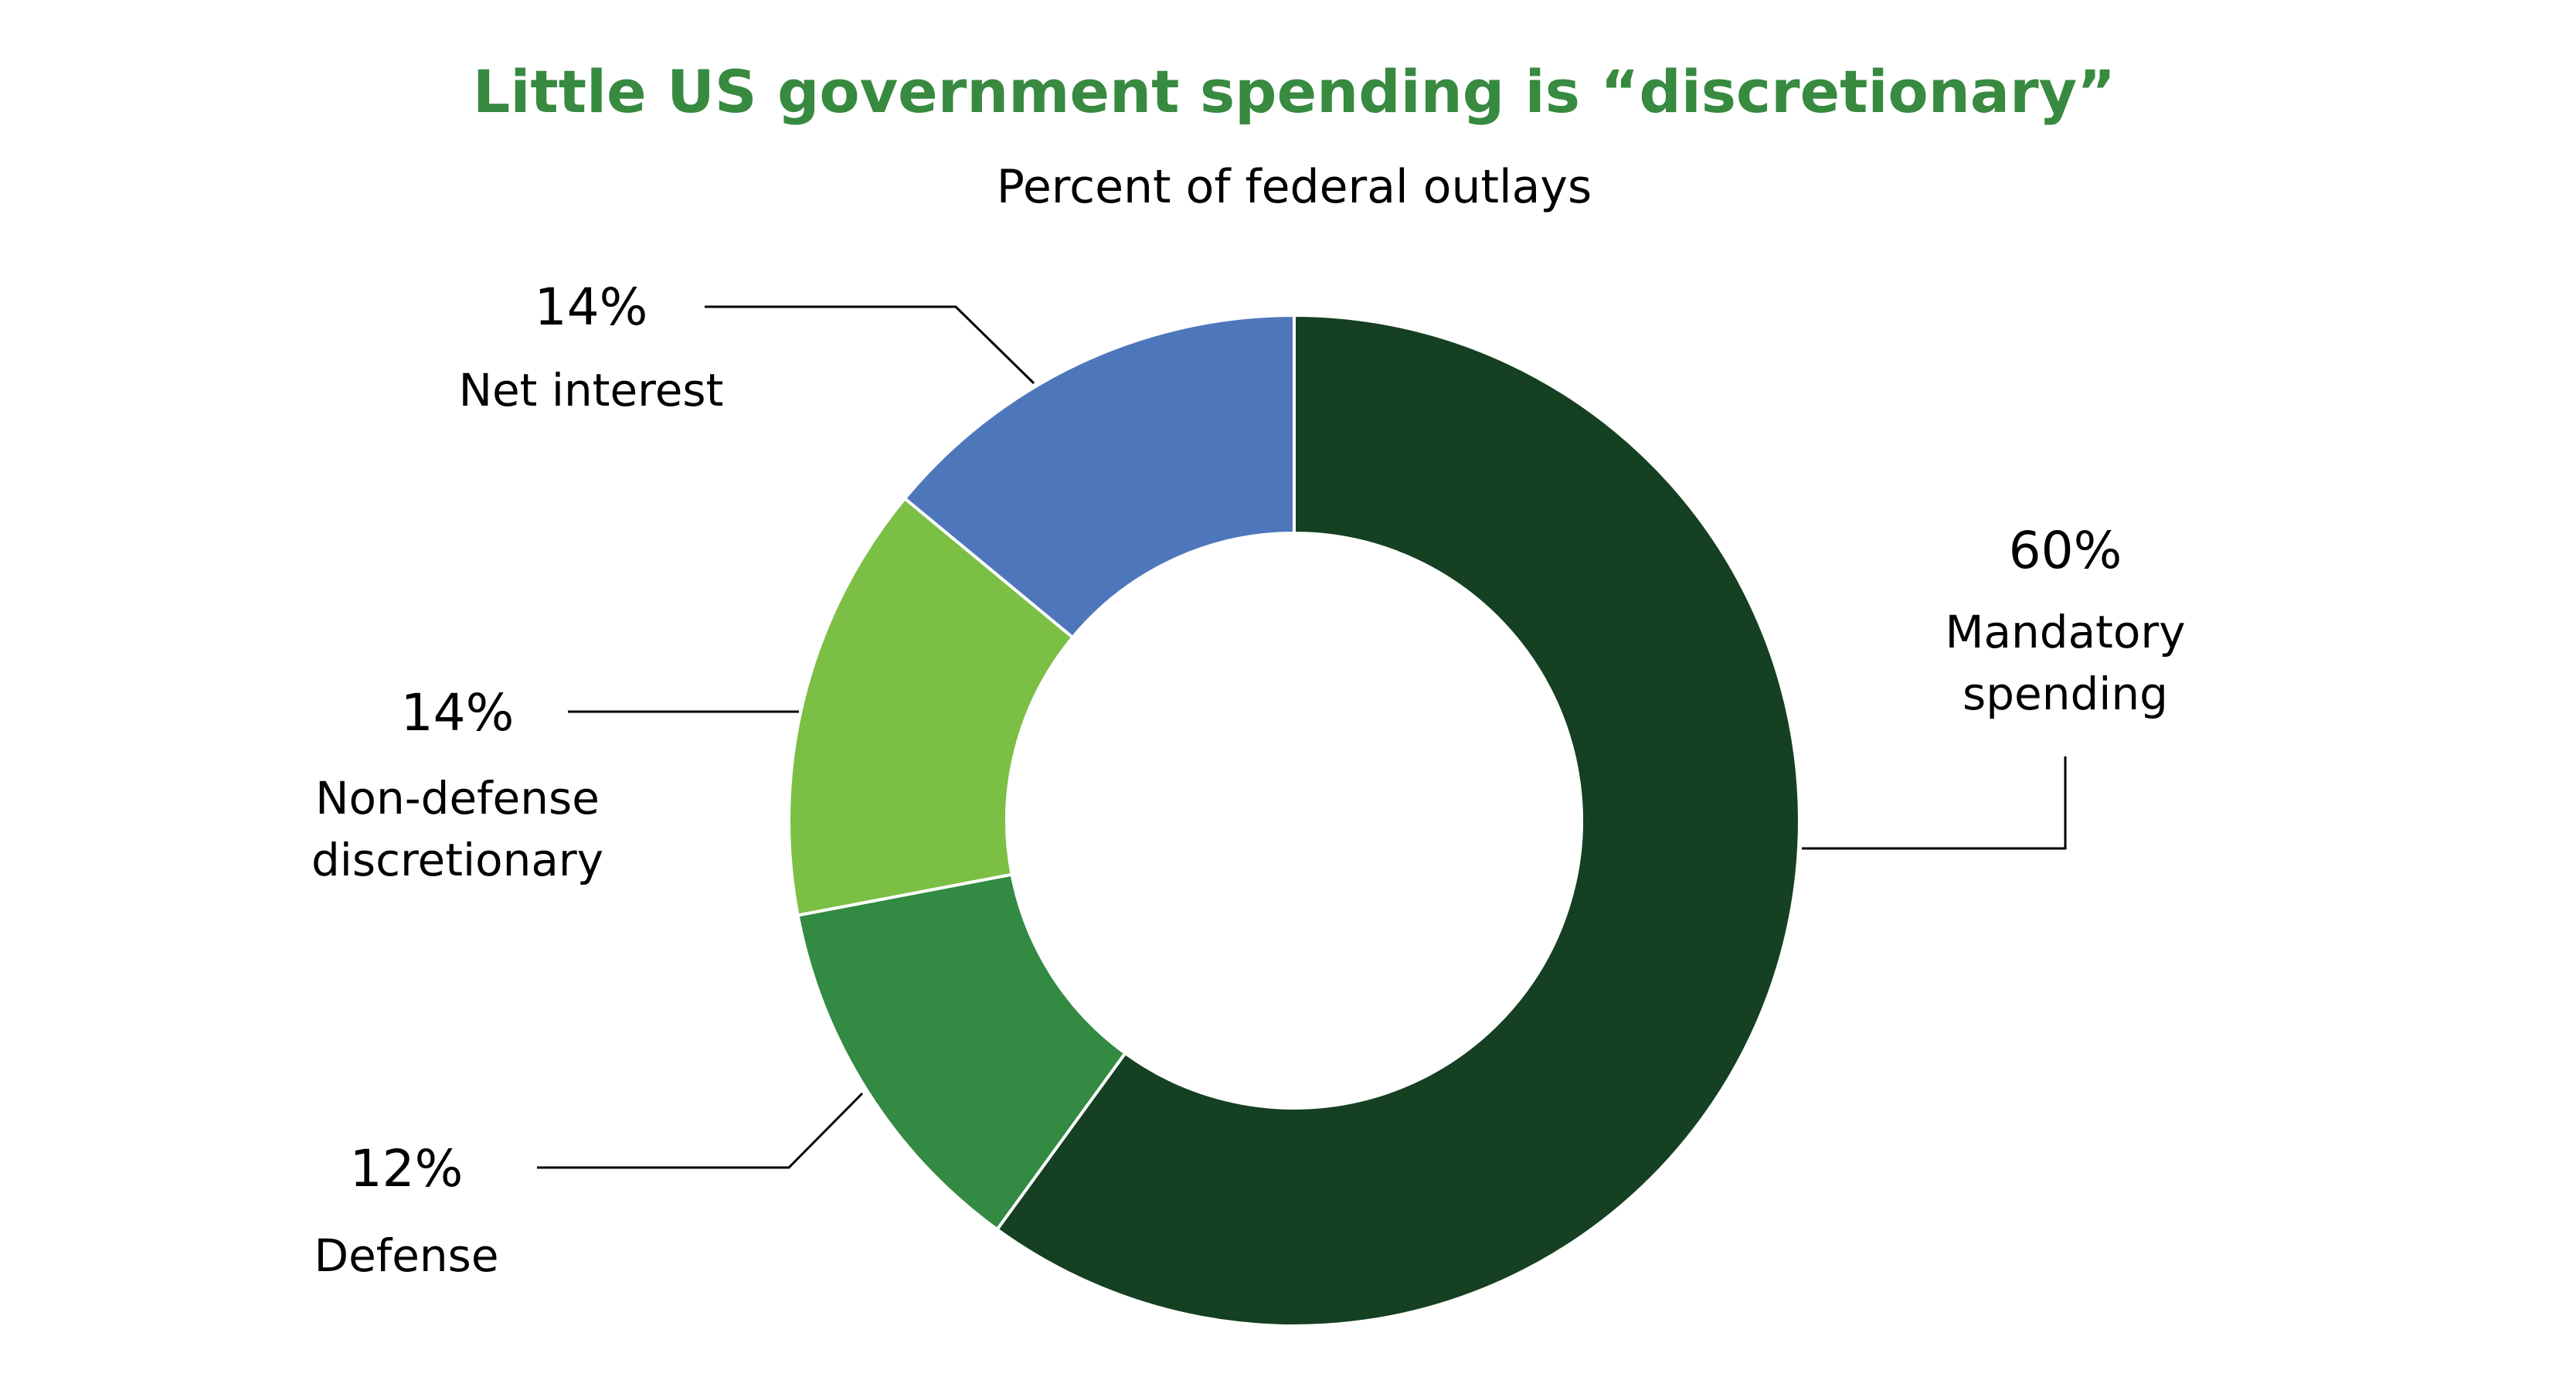 Image resolution: width=2576 pixels, height=1387 pixels. What do you see at coordinates (457, 860) in the screenshot?
I see `category-label-non-defense-discretionary: discretionary` at bounding box center [457, 860].